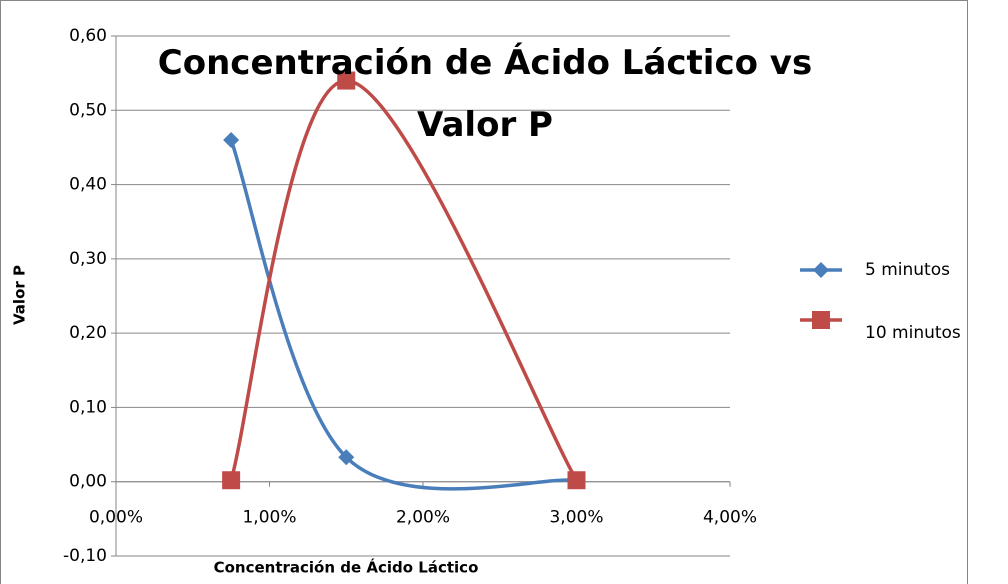 The width and height of the screenshot is (1008, 584). What do you see at coordinates (346, 567) in the screenshot?
I see `x-axis-title: Concentración de Ácido Láctico` at bounding box center [346, 567].